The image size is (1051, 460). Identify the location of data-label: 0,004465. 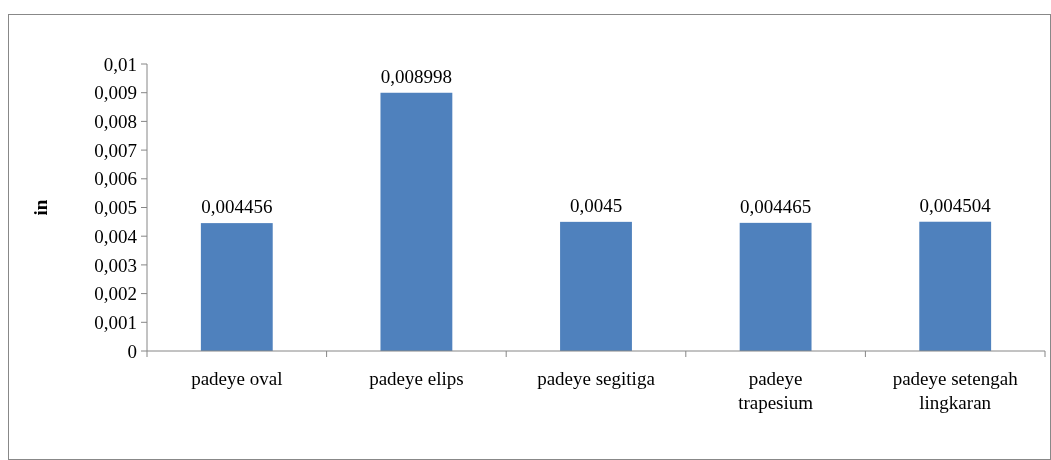
(775, 206).